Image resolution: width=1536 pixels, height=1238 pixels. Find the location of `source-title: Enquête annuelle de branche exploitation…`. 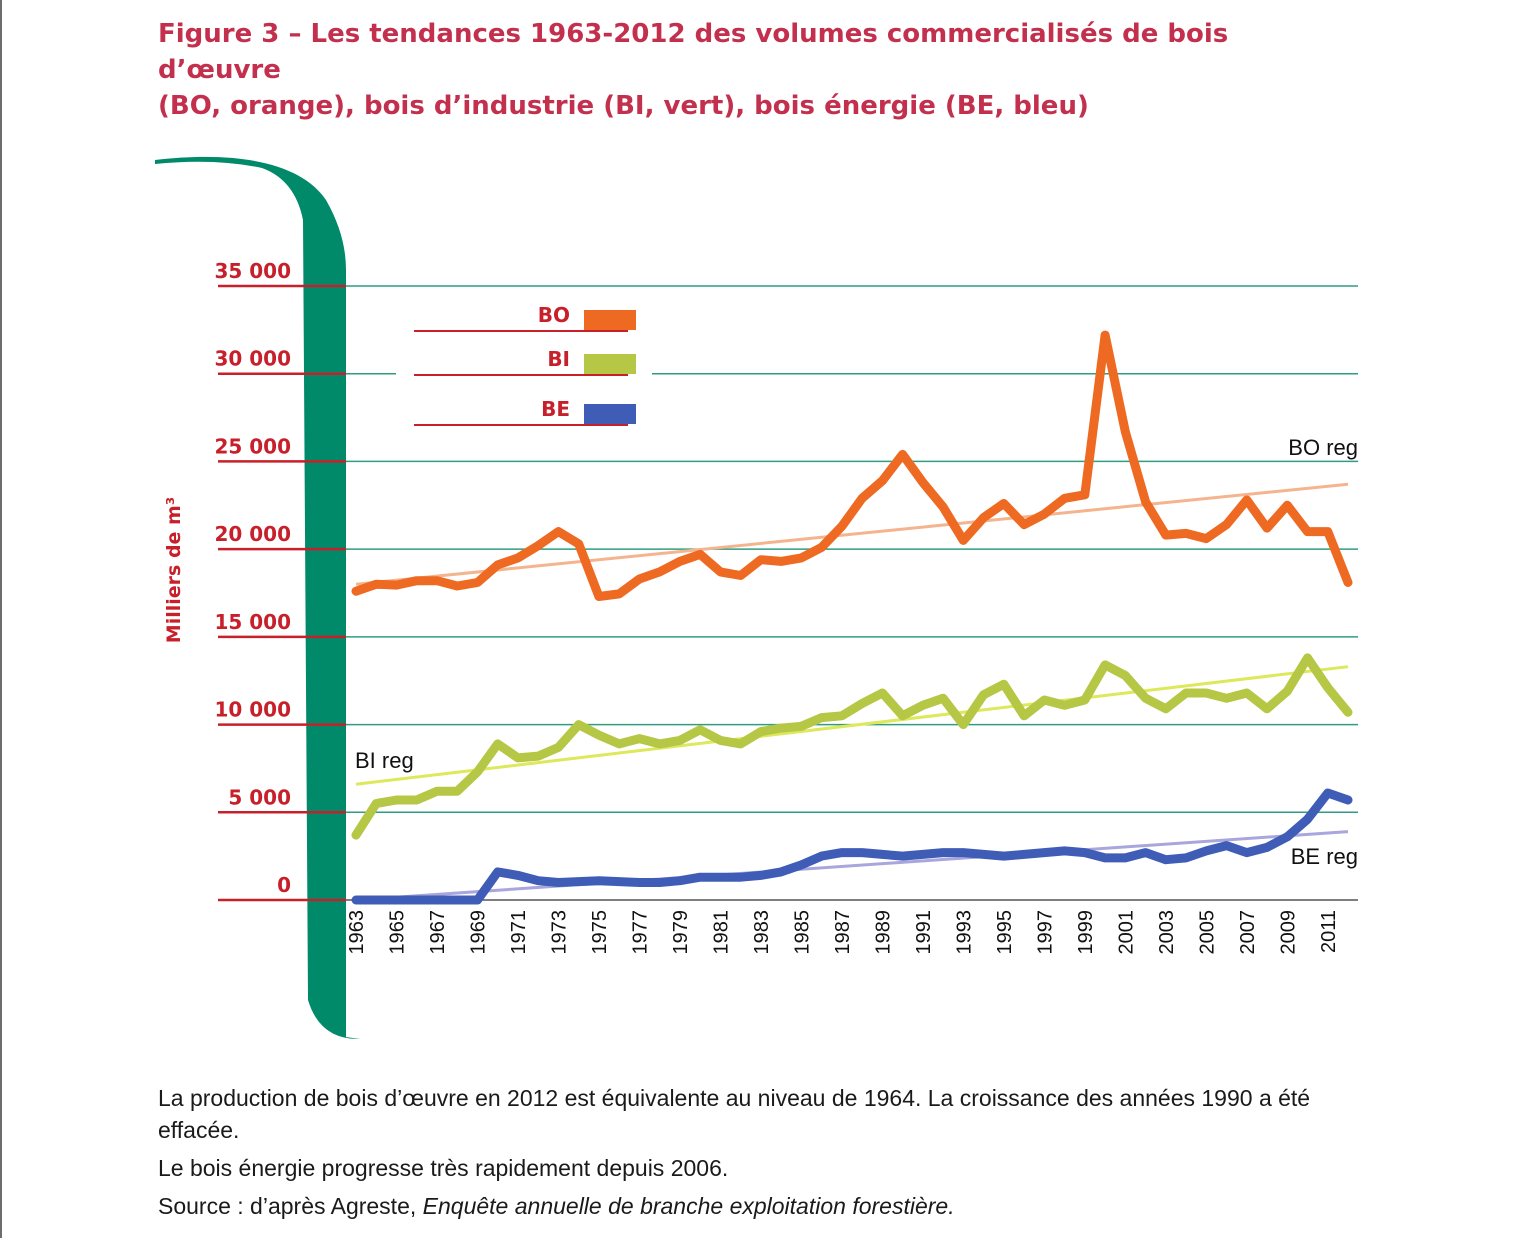

source-title: Enquête annuelle de branche exploitation… is located at coordinates (688, 1206).